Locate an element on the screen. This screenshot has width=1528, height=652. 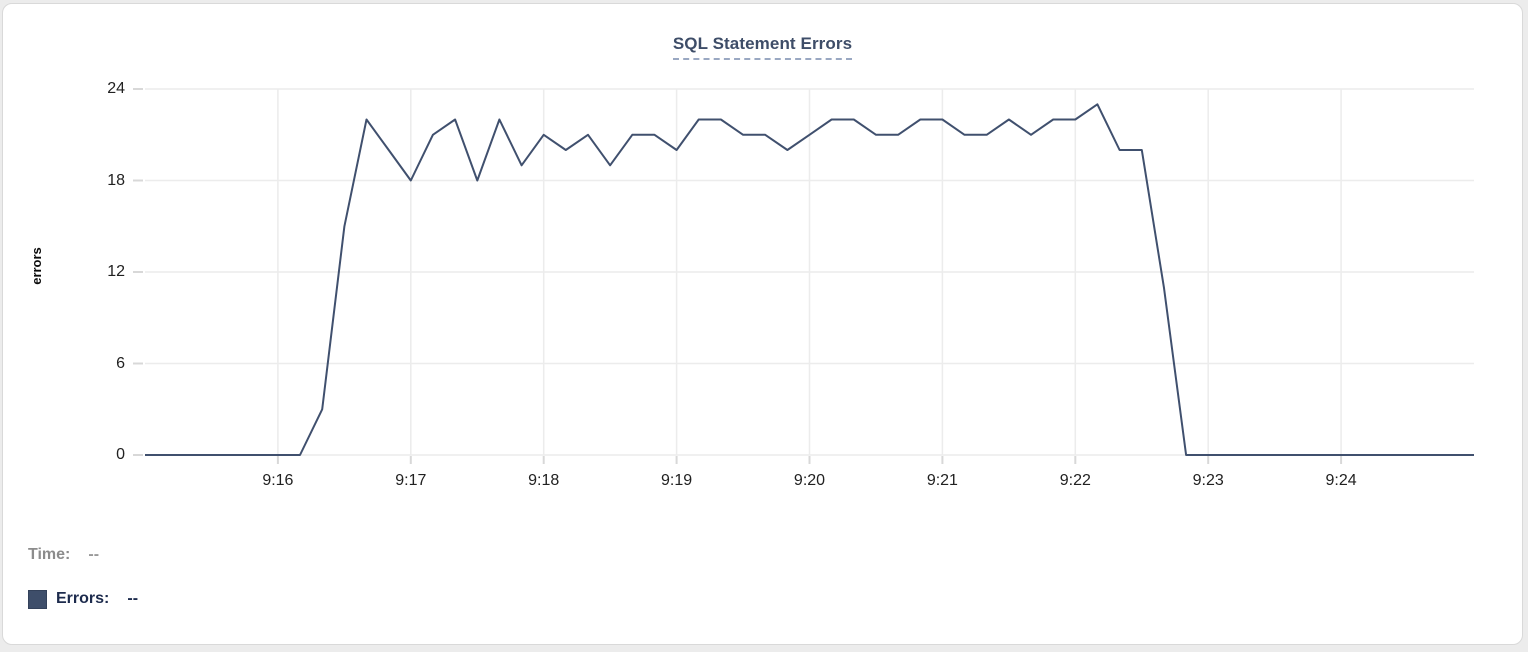
chart-header: SQL Statement Errors is located at coordinates (762, 47).